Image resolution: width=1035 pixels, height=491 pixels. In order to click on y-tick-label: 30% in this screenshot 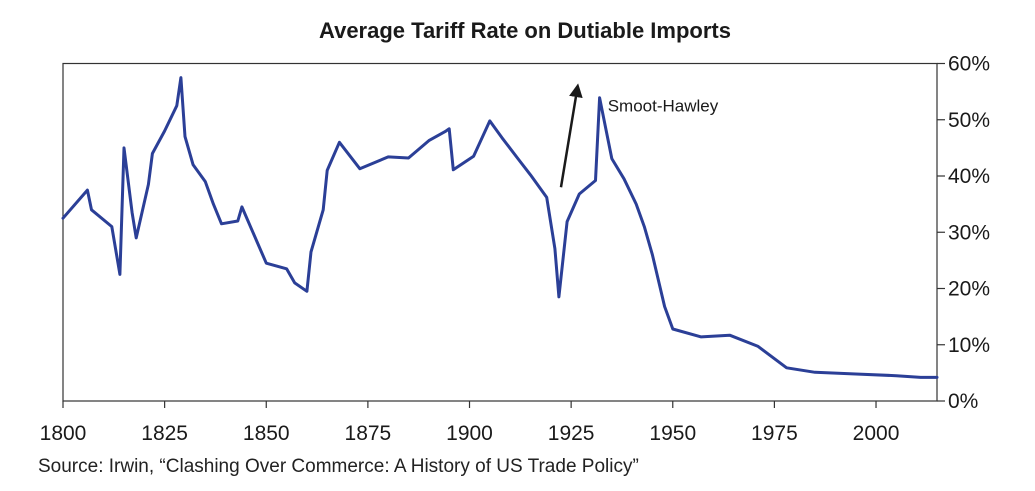, I will do `click(969, 232)`.